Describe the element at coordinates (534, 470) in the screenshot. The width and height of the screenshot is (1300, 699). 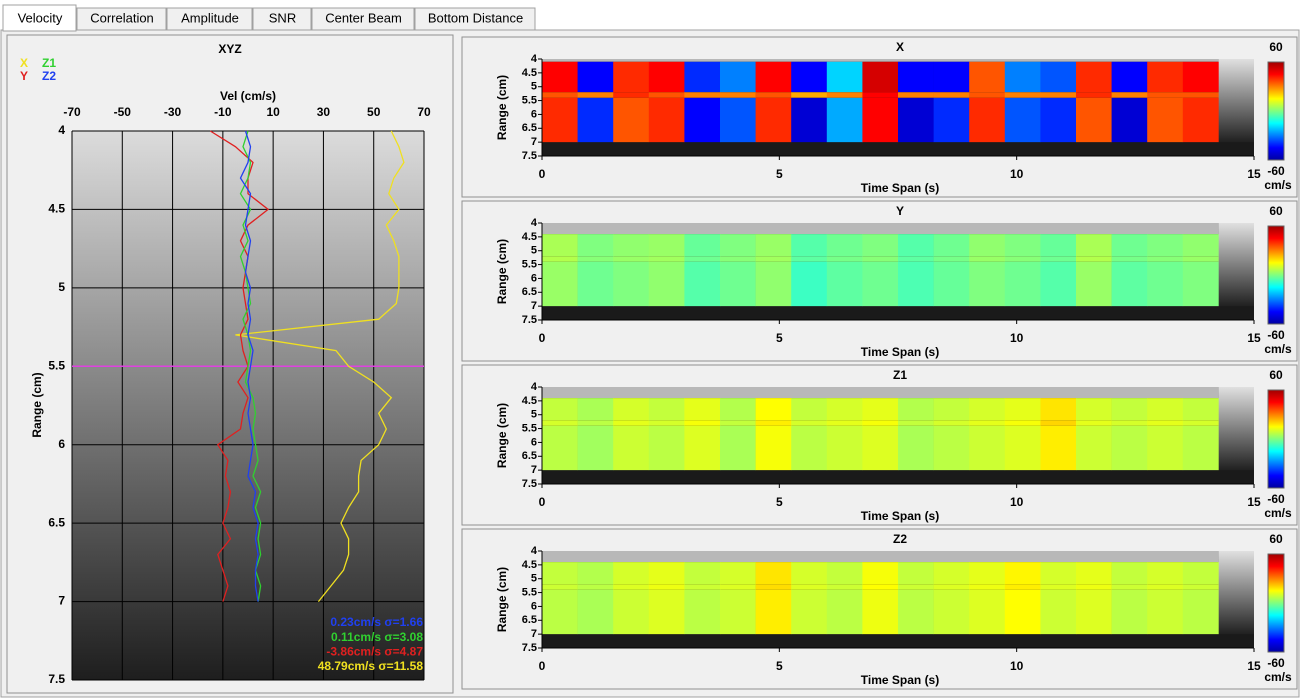
I see `y-tick-label: 7` at that location.